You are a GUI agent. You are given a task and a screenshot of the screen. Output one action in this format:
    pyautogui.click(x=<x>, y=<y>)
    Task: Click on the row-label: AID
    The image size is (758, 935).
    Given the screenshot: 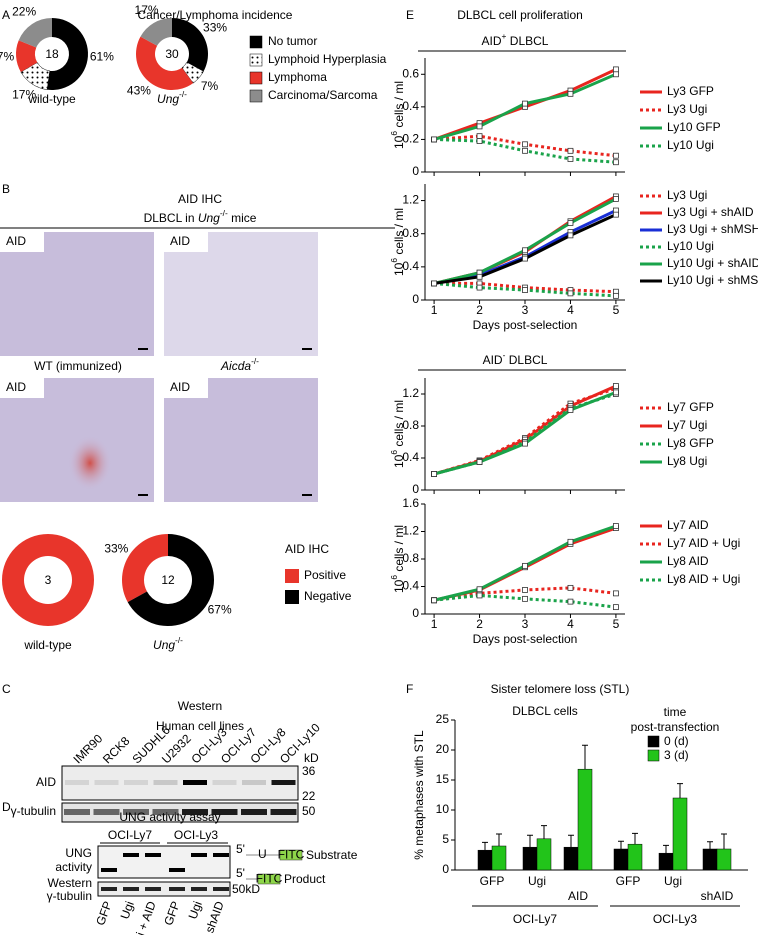 What is the action you would take?
    pyautogui.click(x=46, y=782)
    